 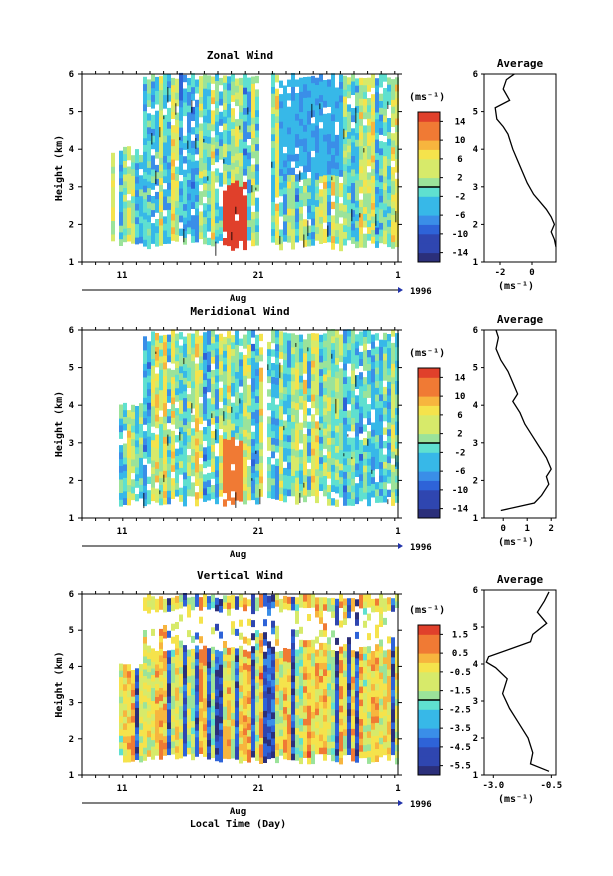 I want to click on y-axis-label: Height (km), so click(x=59, y=168).